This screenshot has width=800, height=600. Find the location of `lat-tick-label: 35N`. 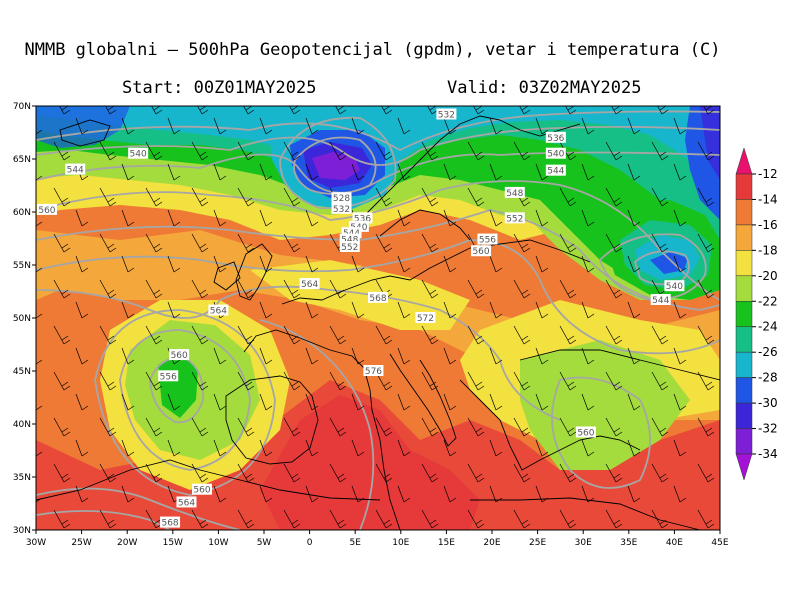

lat-tick-label: 35N is located at coordinates (22, 478).